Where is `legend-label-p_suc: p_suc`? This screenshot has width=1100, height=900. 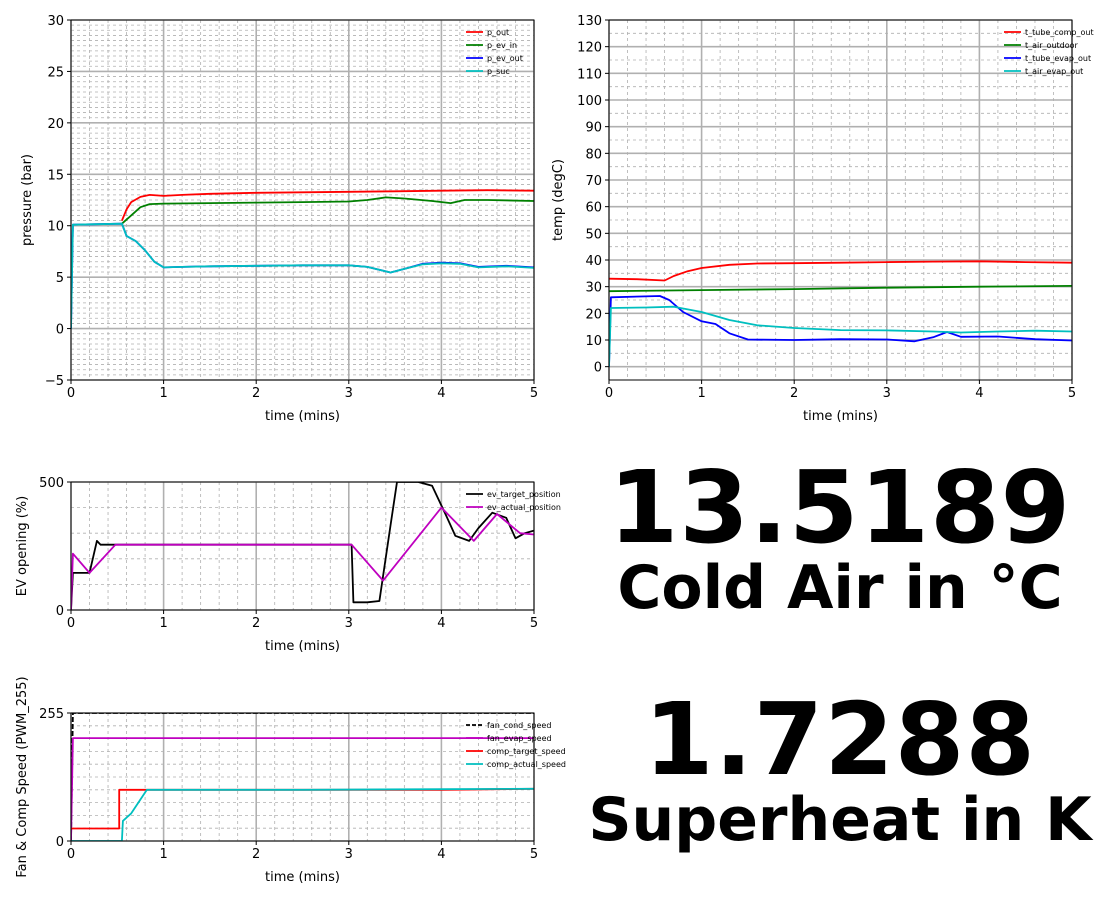 legend-label-p_suc: p_suc is located at coordinates (498, 71).